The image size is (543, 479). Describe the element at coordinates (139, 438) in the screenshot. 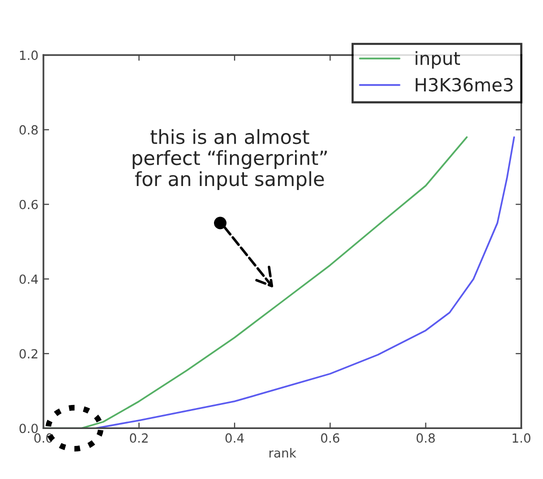

I see `x-tick-label: 0.2` at that location.